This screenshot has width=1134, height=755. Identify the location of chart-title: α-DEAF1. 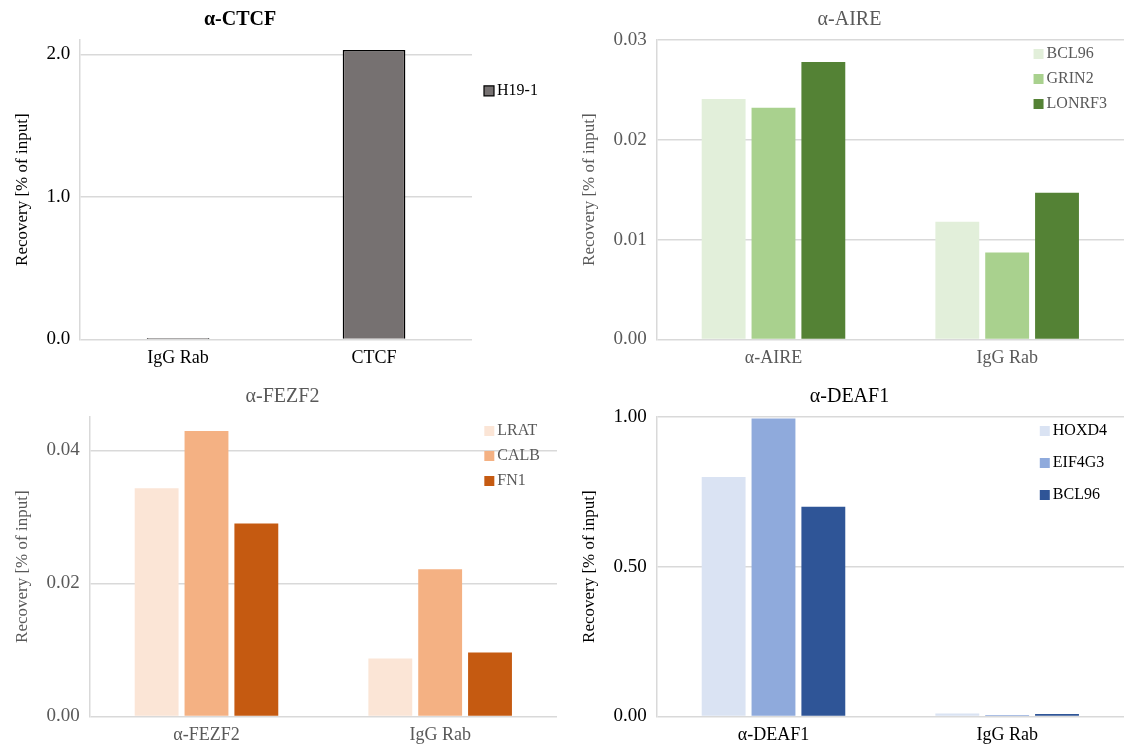
(849, 395).